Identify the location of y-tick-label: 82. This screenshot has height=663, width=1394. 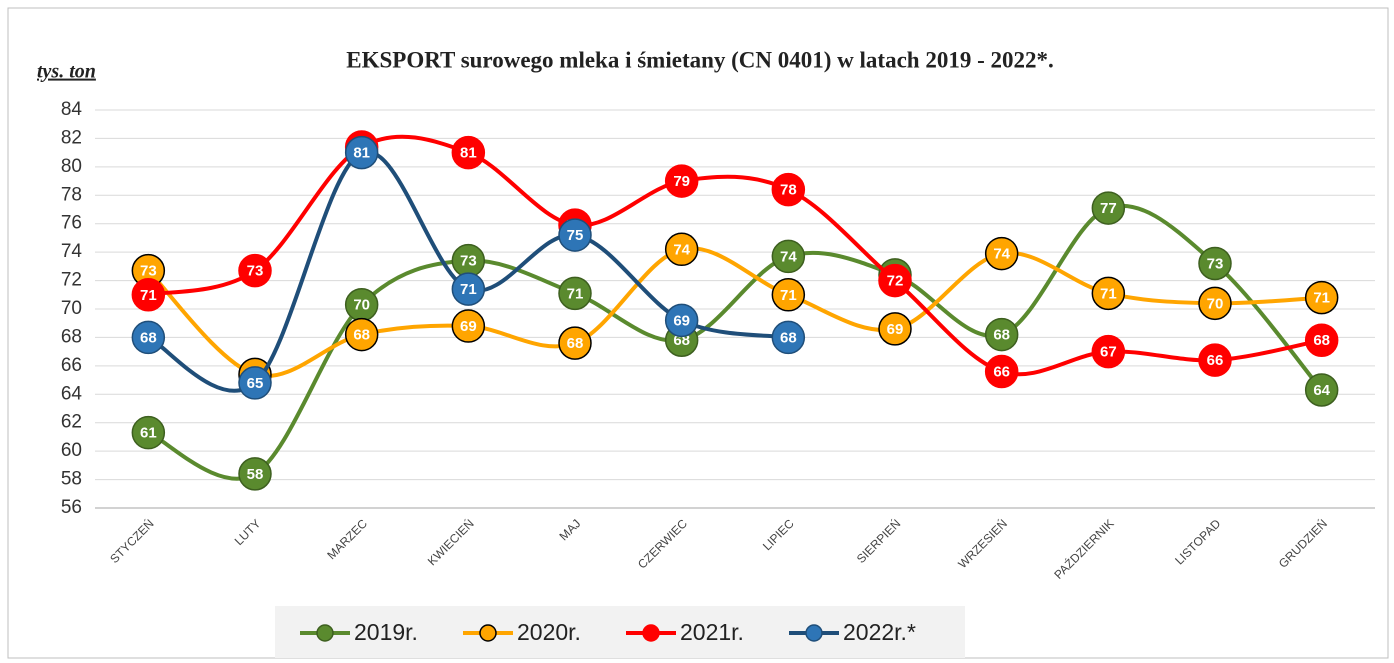
(71, 137).